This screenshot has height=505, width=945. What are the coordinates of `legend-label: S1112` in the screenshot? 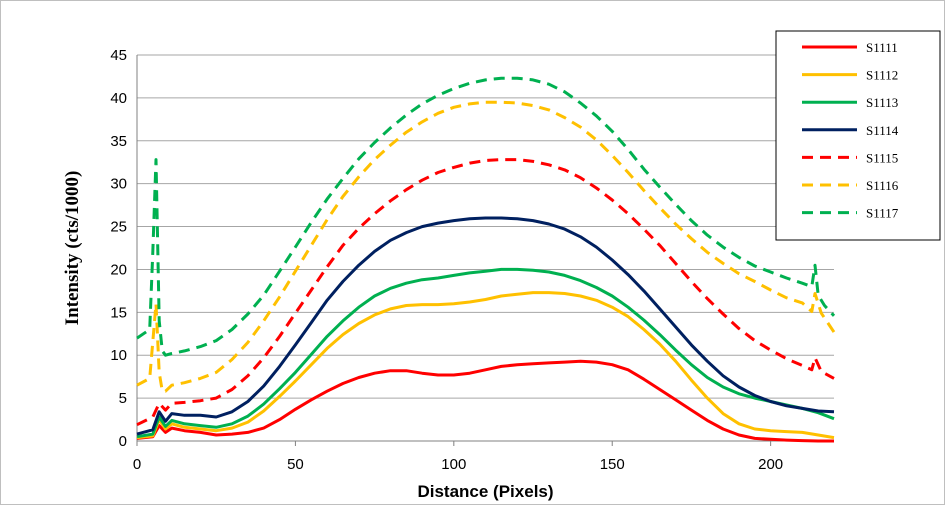 It's located at (882, 75).